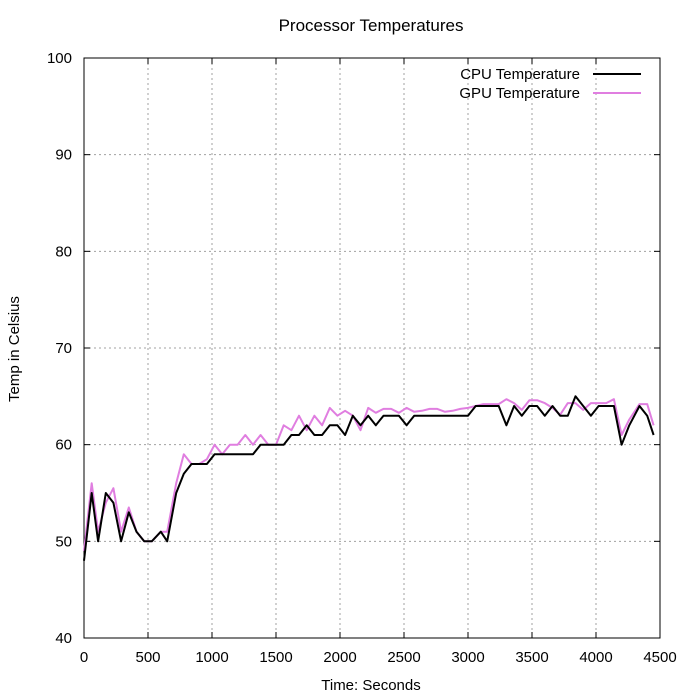 The width and height of the screenshot is (700, 700). Describe the element at coordinates (84, 657) in the screenshot. I see `x-tick-label: 0` at that location.